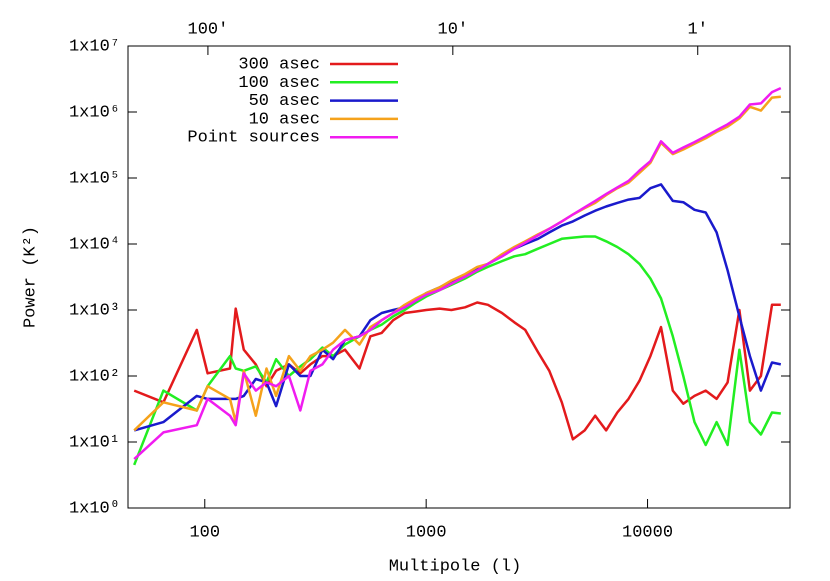  I want to click on legend-label: Point sources, so click(253, 138).